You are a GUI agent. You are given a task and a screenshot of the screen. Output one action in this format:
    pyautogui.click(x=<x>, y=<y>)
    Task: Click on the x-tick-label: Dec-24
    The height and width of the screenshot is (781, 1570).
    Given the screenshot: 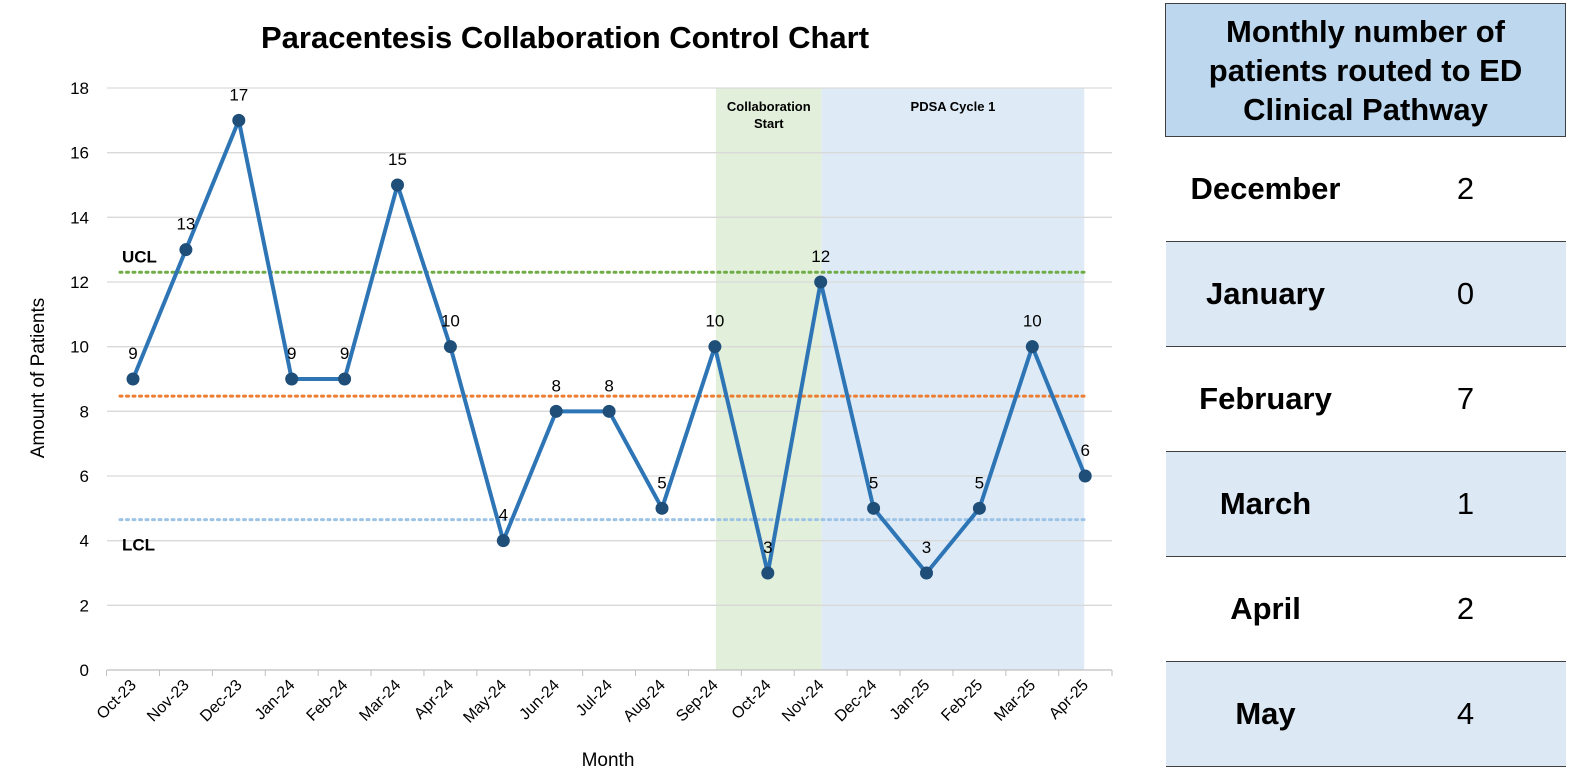 What is the action you would take?
    pyautogui.click(x=856, y=701)
    